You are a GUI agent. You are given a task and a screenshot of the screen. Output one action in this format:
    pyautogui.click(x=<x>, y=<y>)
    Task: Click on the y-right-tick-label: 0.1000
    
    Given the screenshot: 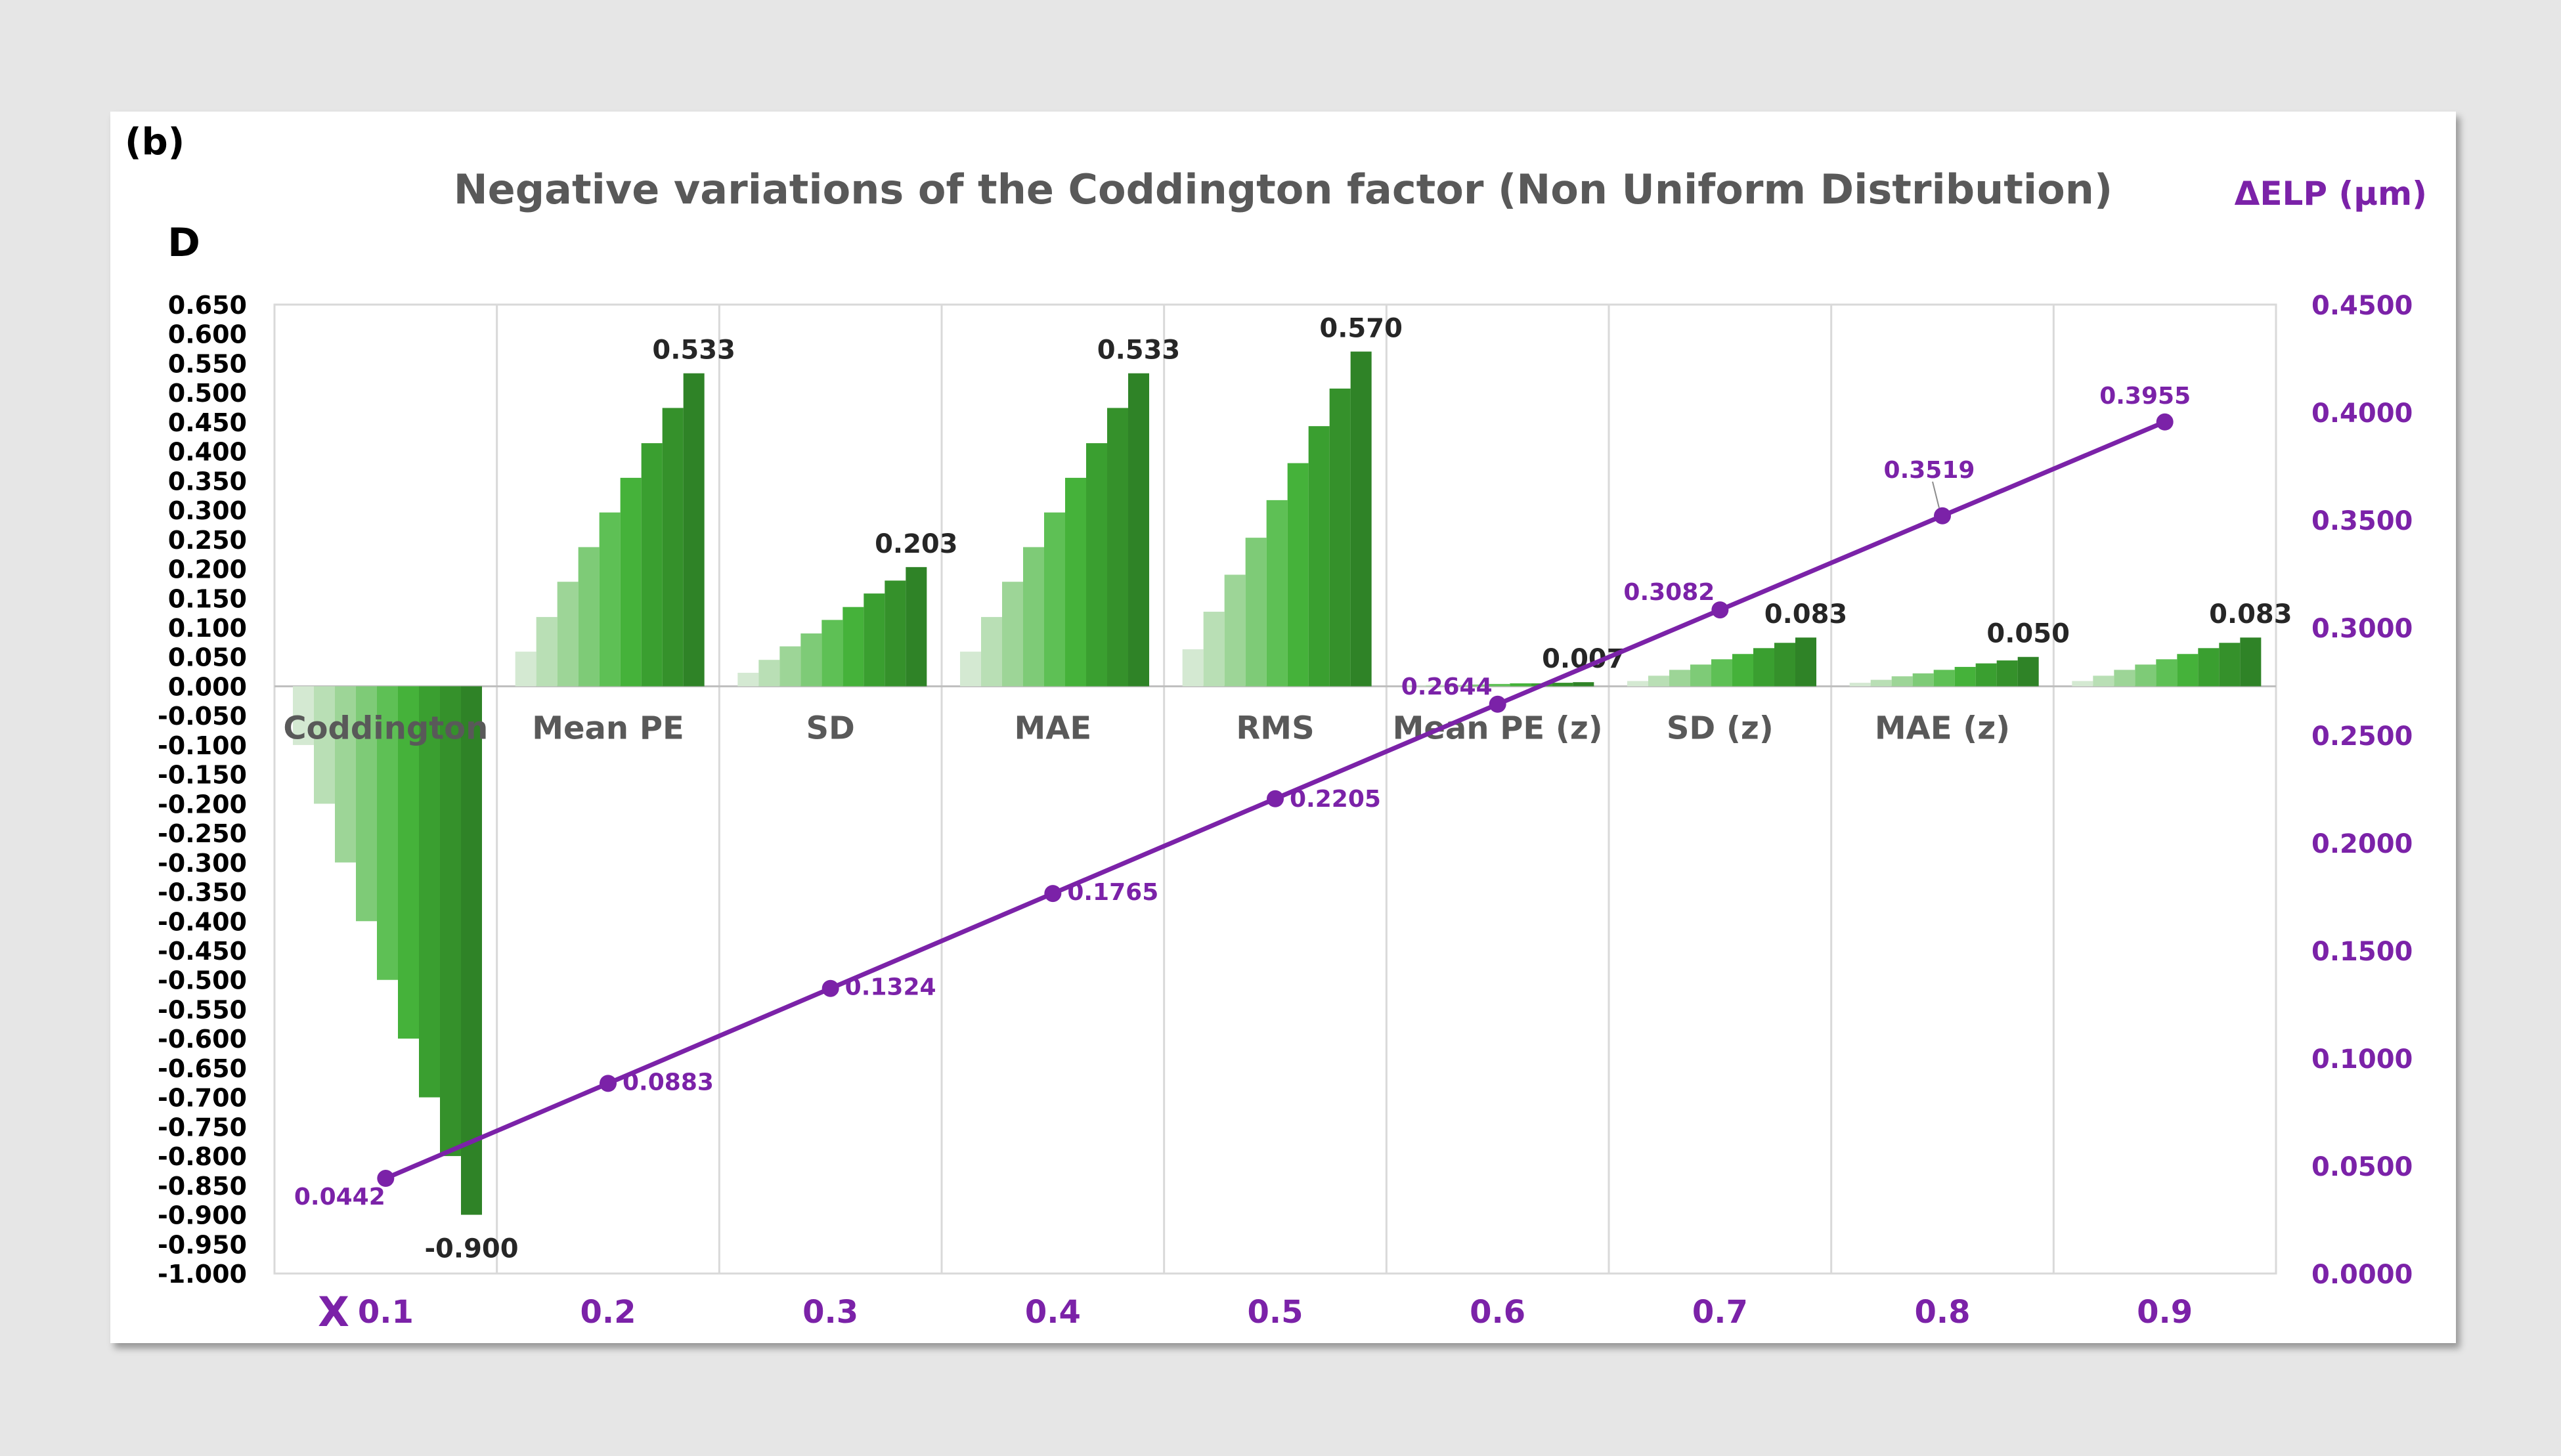 What is the action you would take?
    pyautogui.click(x=2362, y=1059)
    